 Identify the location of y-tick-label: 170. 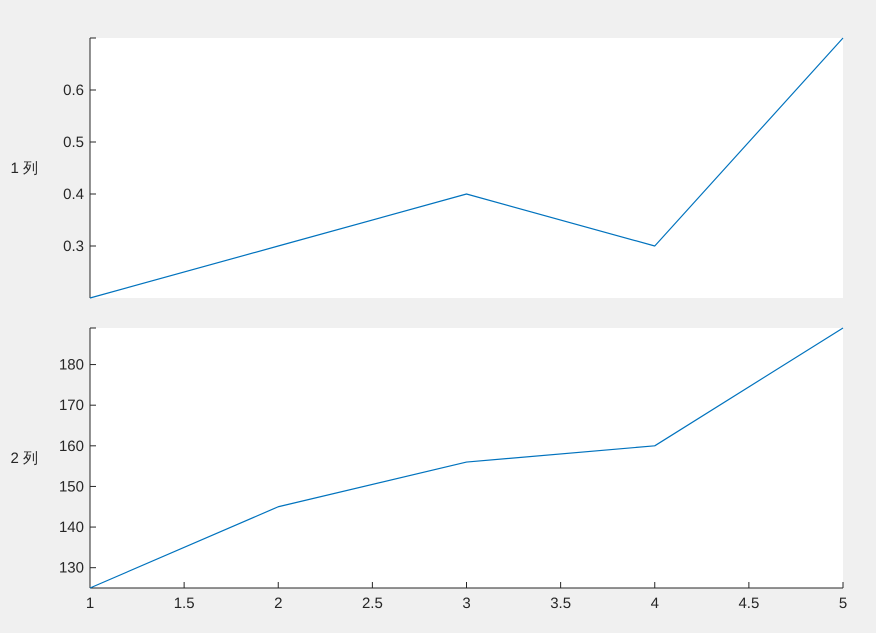
(71, 405).